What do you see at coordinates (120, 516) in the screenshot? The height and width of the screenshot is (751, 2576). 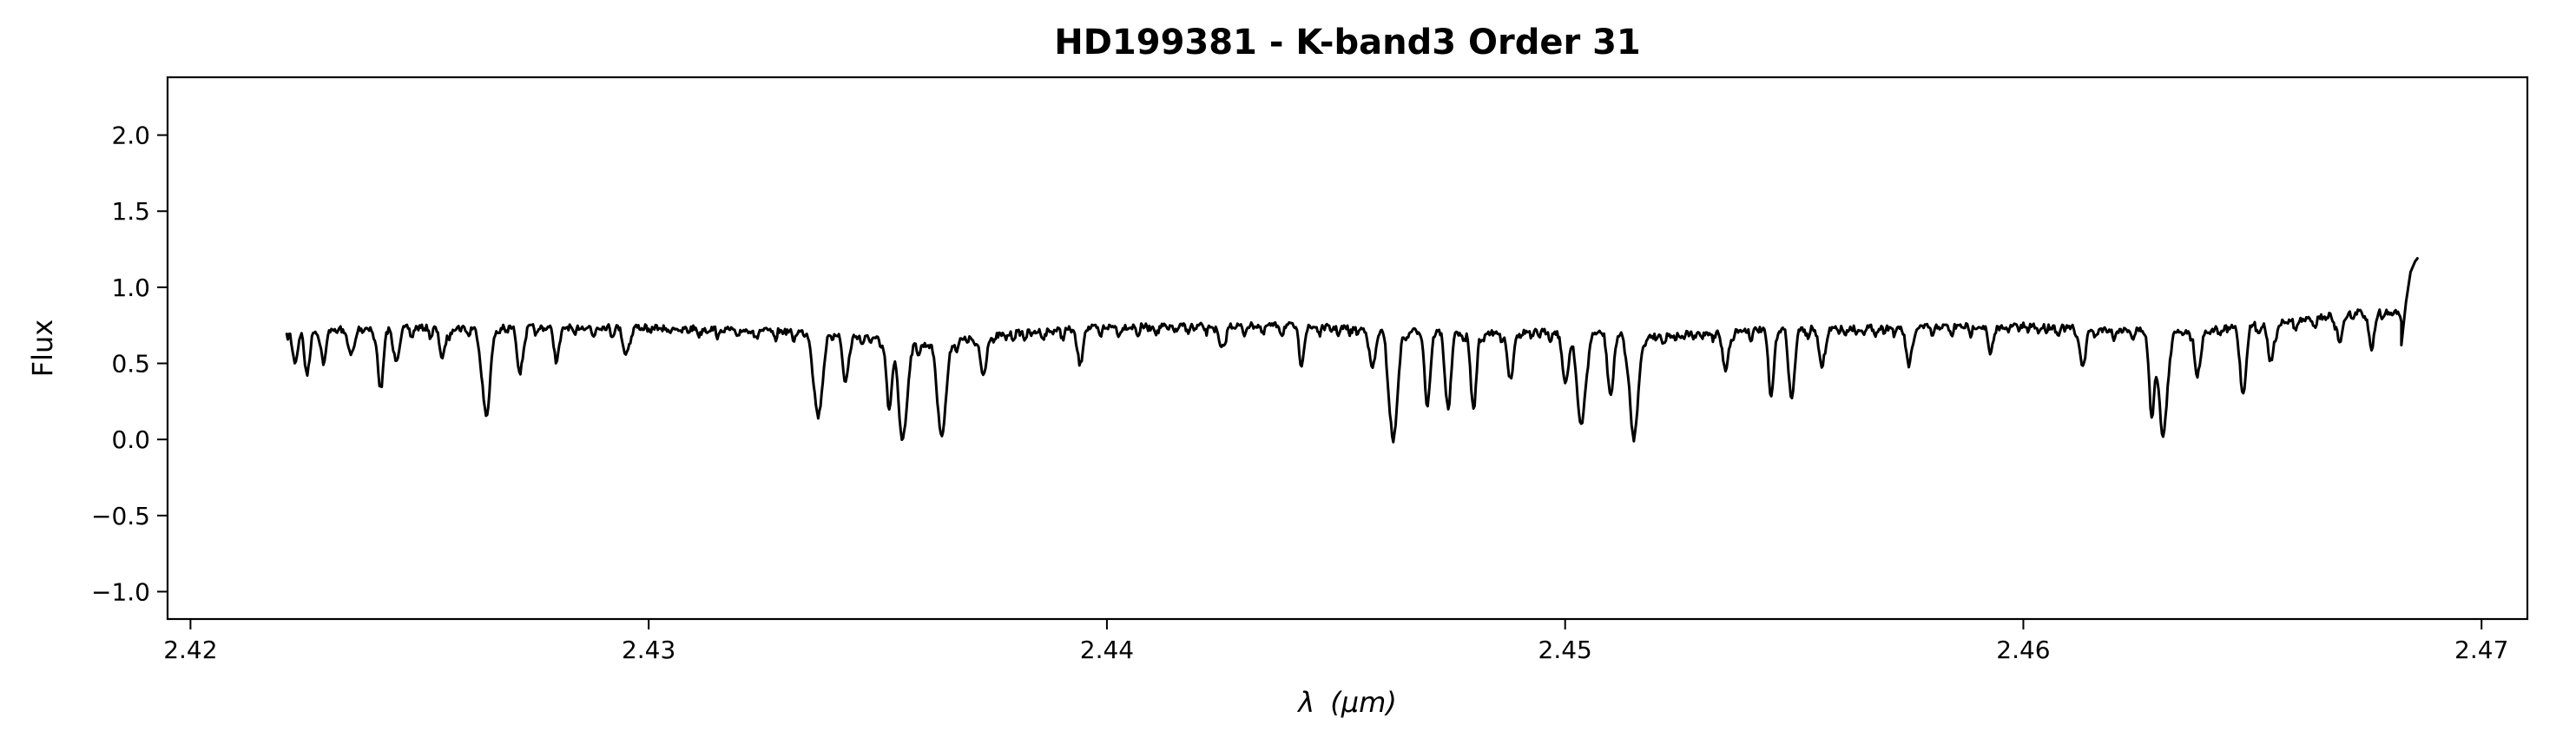 I see `y-tick-label: −0.5` at bounding box center [120, 516].